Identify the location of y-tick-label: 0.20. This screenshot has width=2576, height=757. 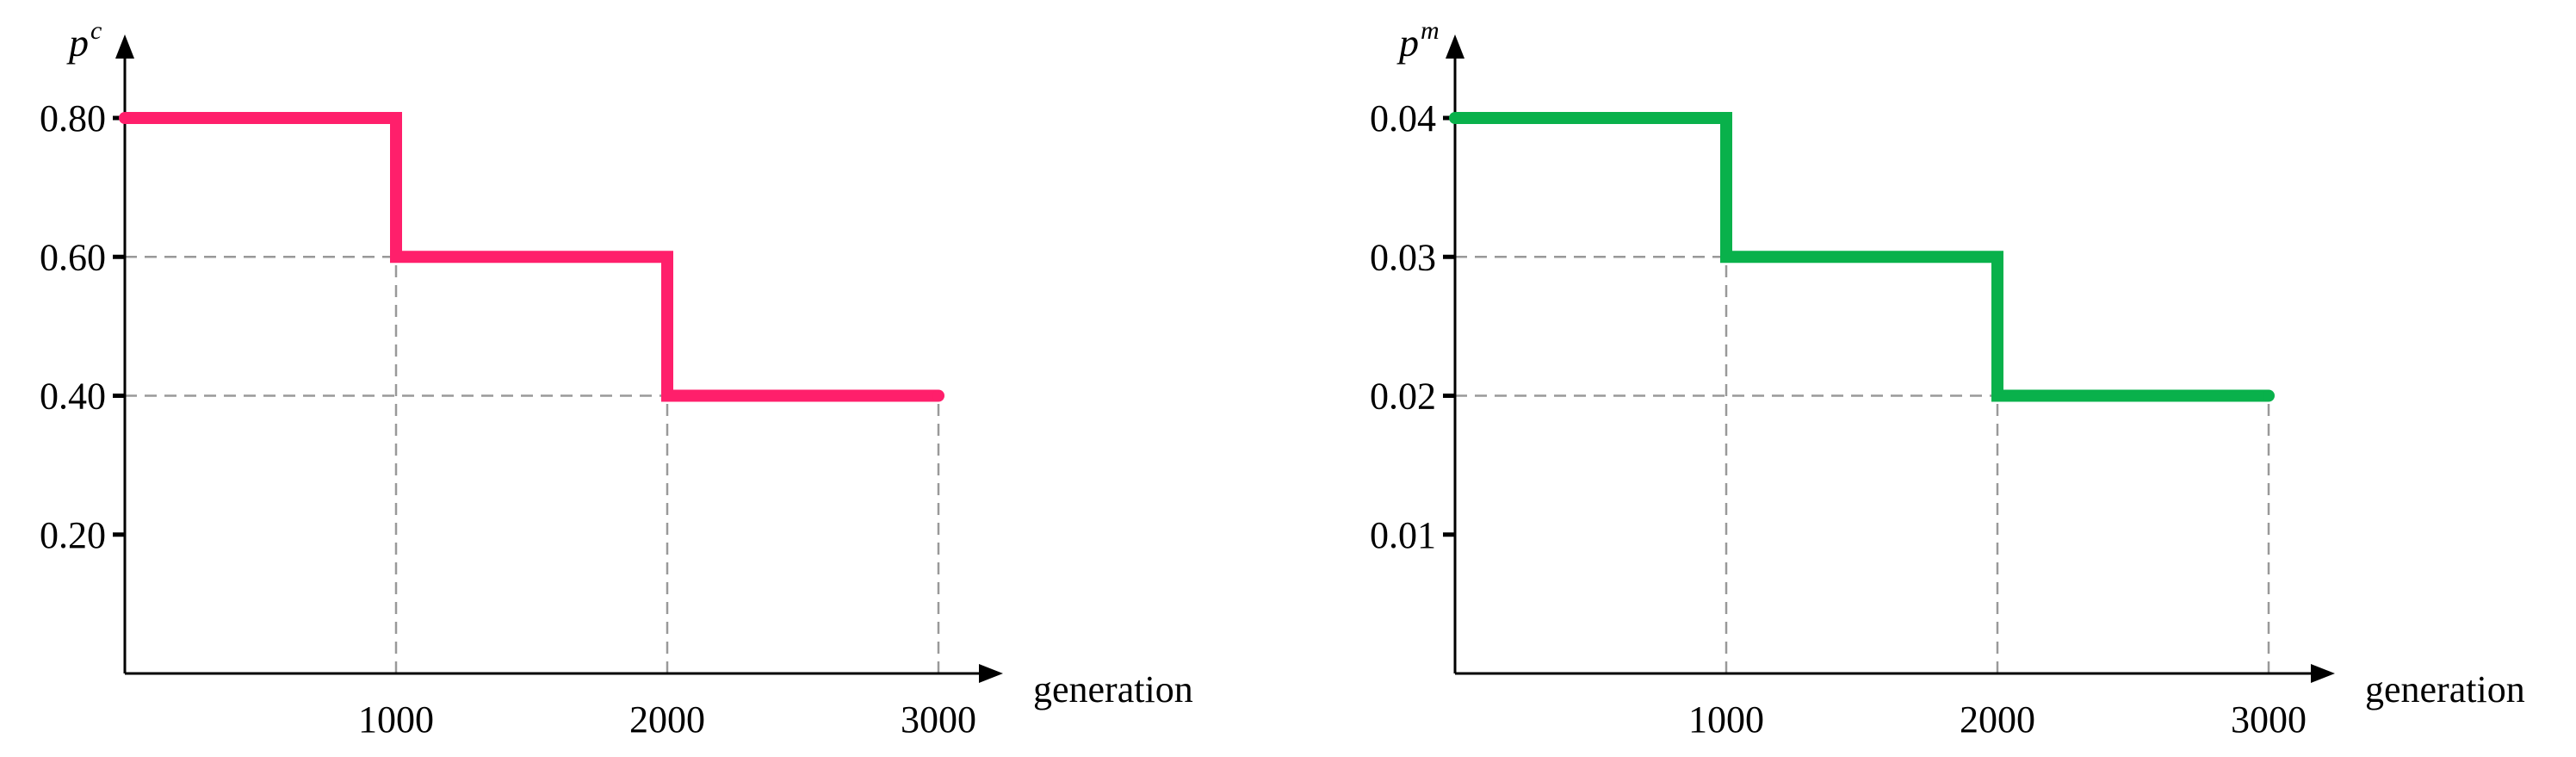
(73, 535).